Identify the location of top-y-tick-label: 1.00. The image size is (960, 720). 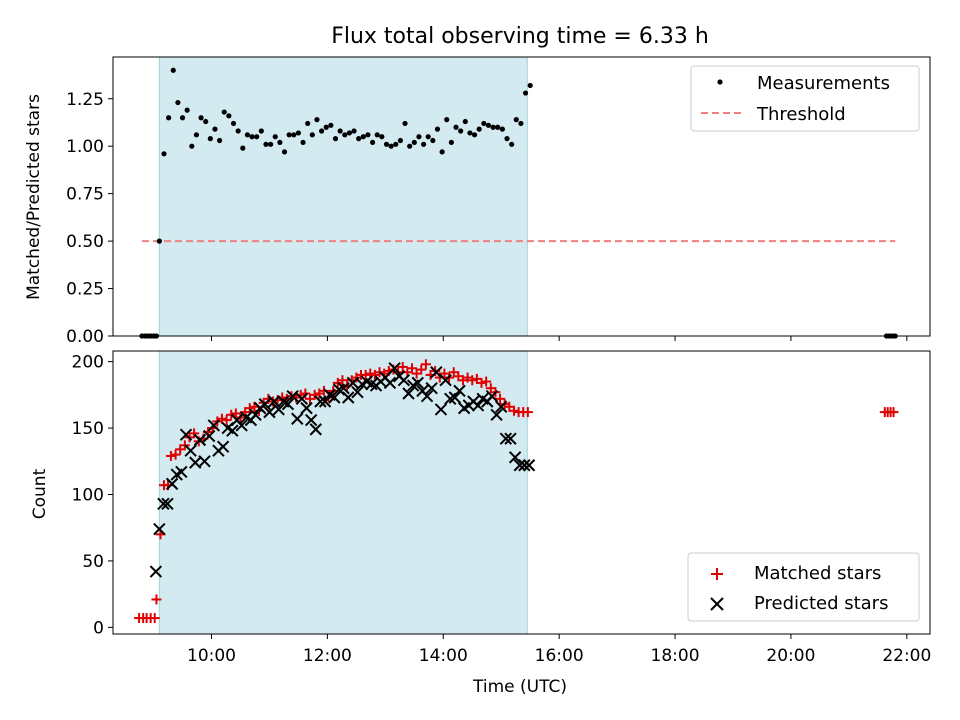
(85, 147).